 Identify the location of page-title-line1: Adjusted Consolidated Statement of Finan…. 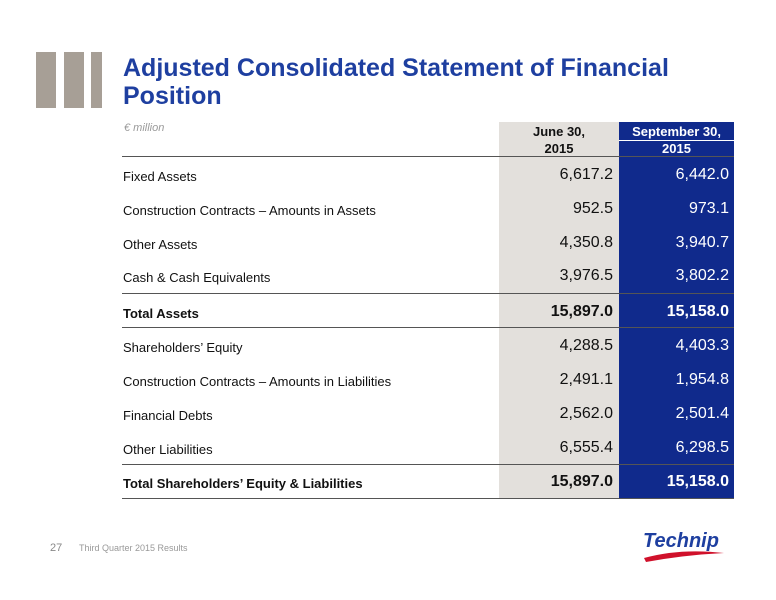
(396, 68).